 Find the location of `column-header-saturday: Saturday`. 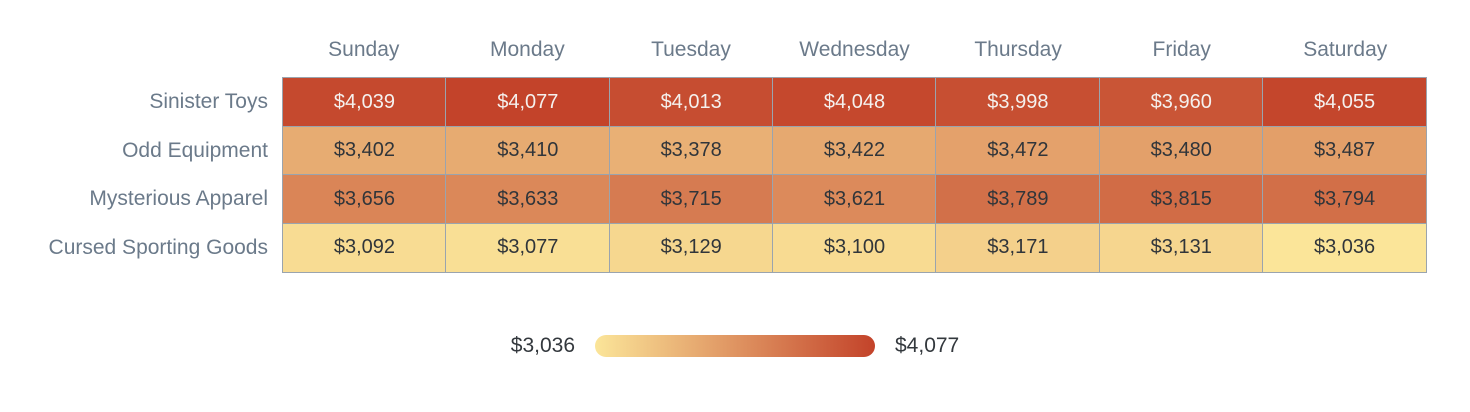

column-header-saturday: Saturday is located at coordinates (1345, 49).